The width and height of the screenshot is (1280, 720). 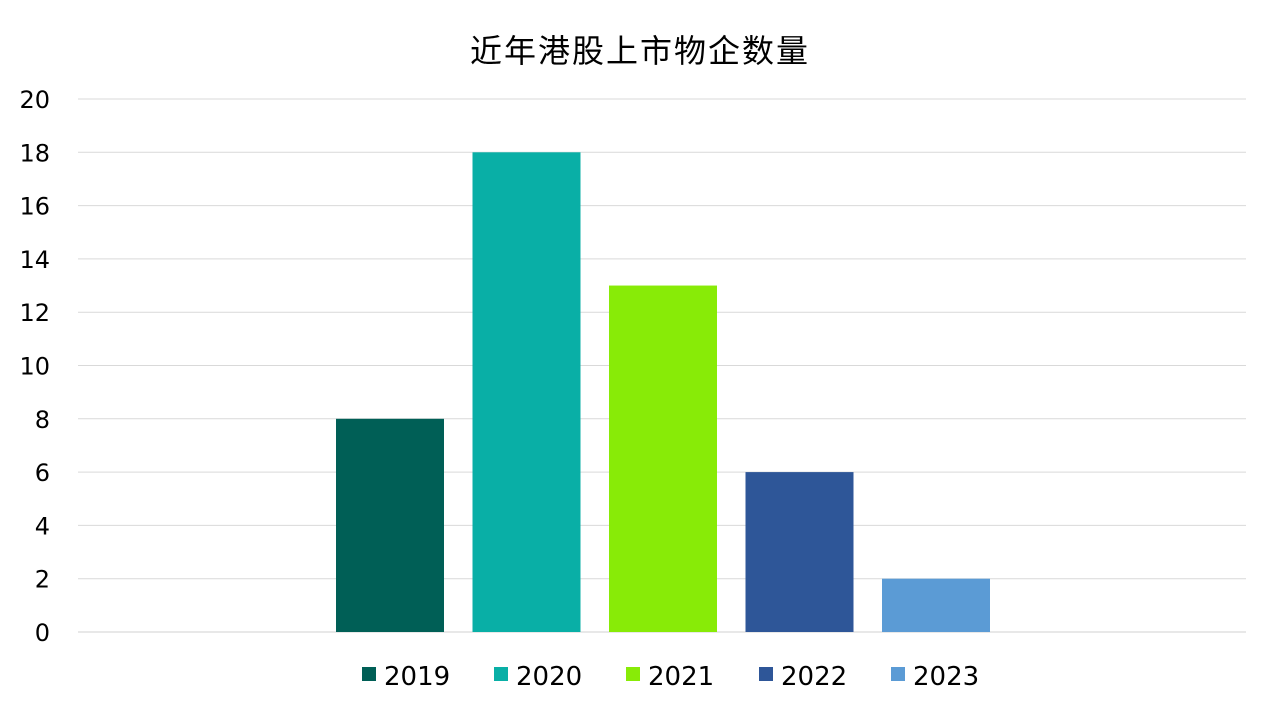 I want to click on y-tick-label: 4, so click(x=42, y=526).